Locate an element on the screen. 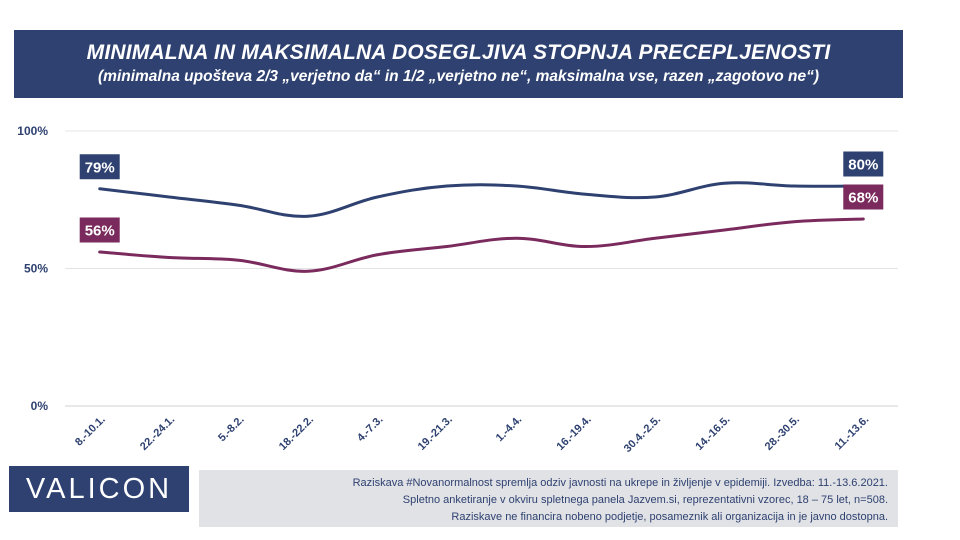  x-tick-label: 5.-8.2. is located at coordinates (231, 429).